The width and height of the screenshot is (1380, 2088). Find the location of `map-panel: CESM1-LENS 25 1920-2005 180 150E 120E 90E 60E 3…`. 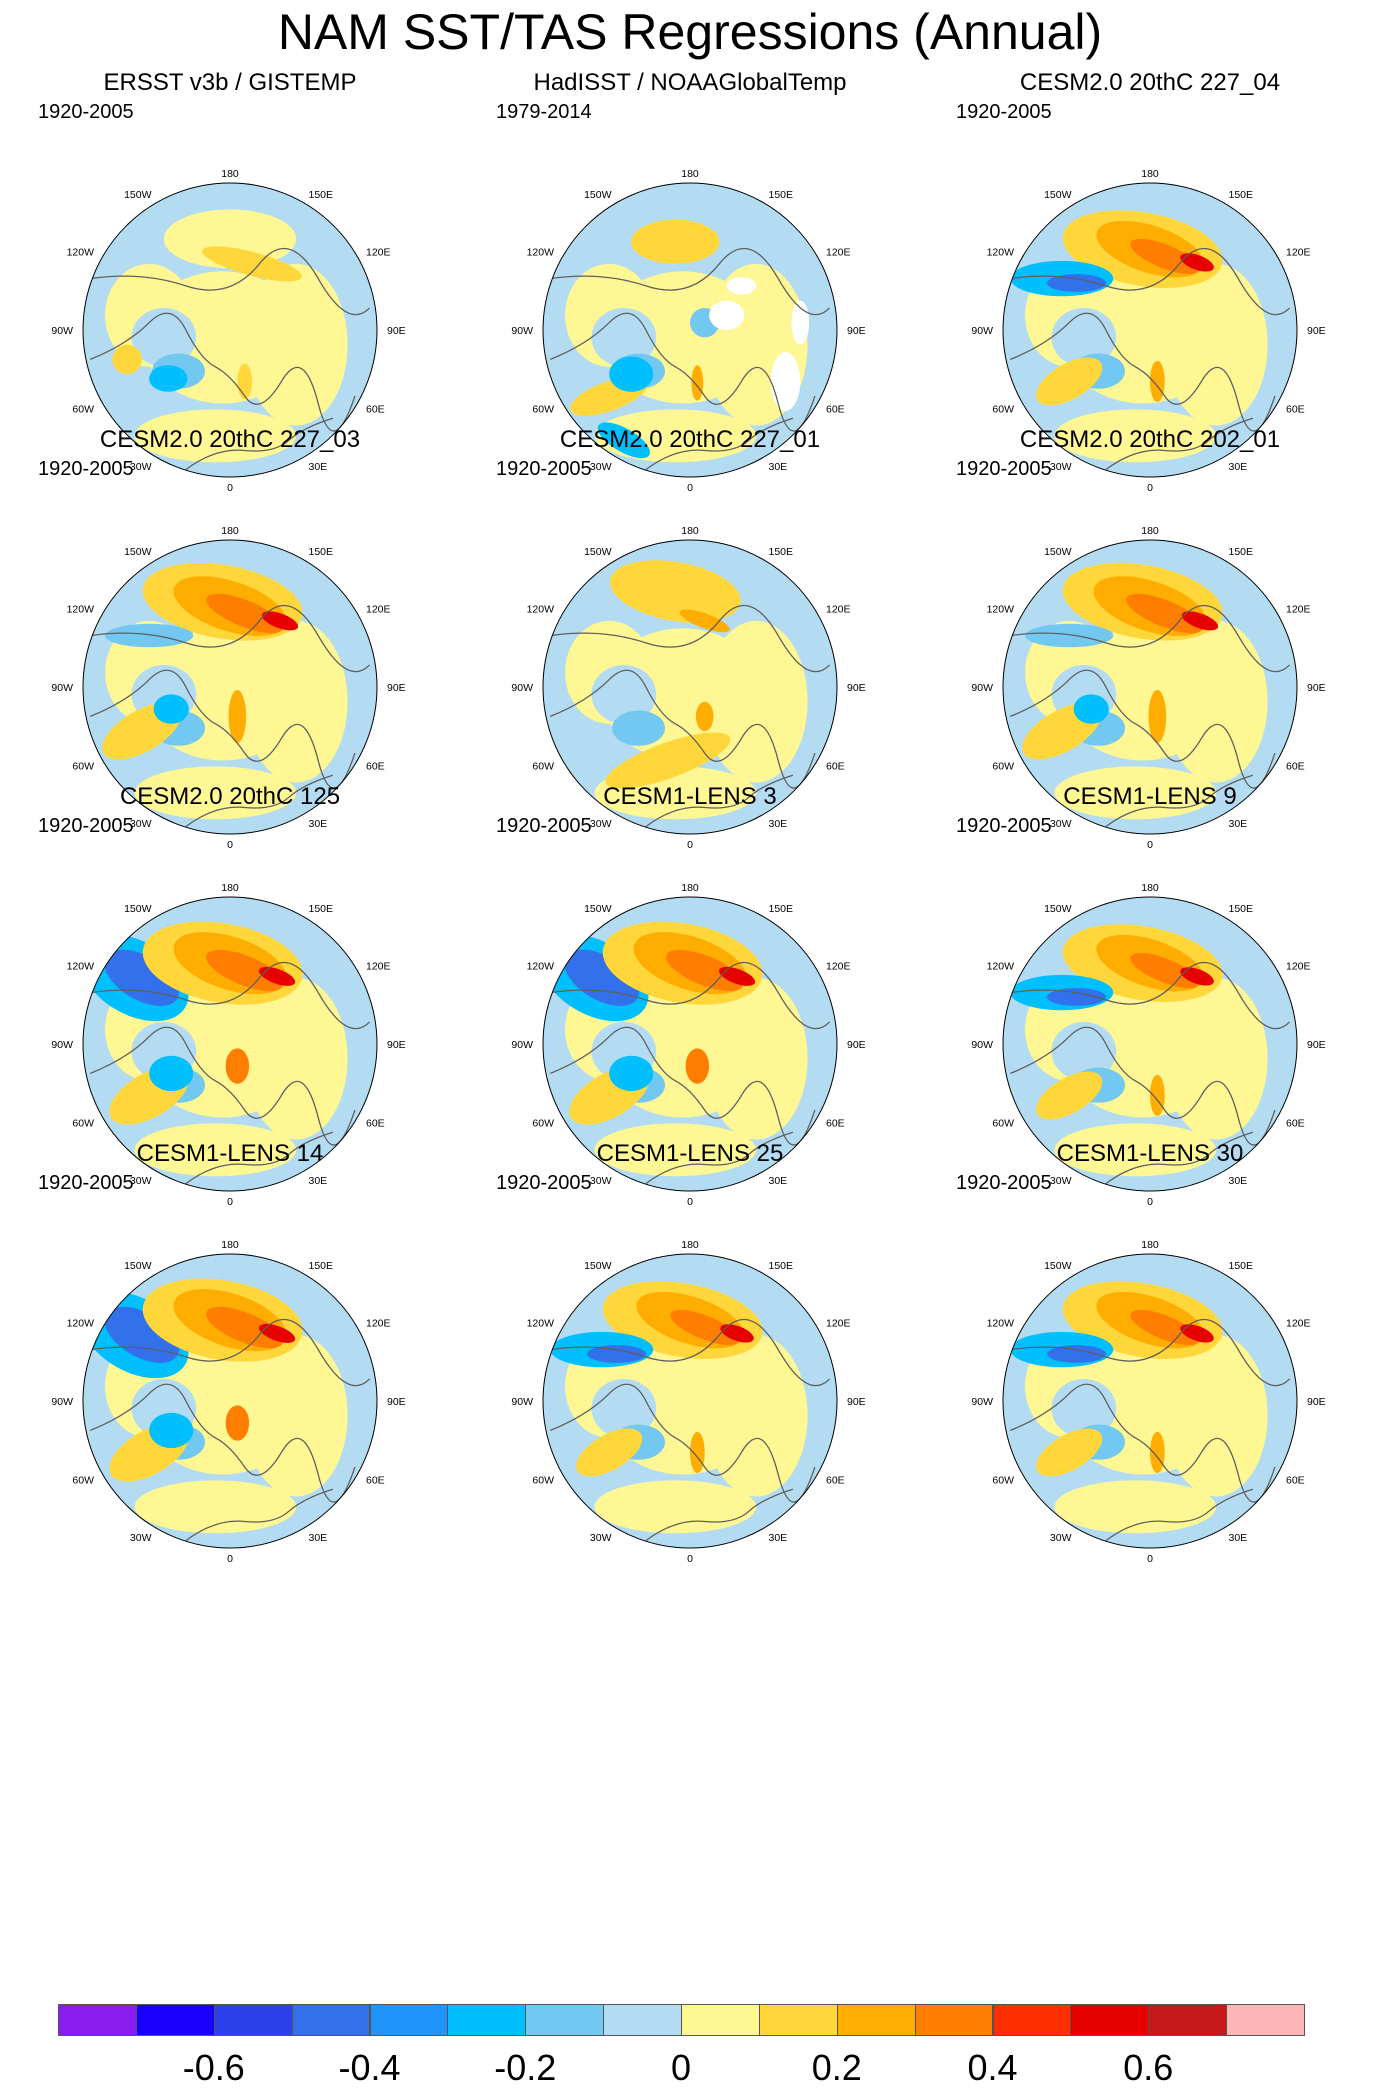

map-panel: CESM1-LENS 25 1920-2005 180 150E 120E 90E 60E 3… is located at coordinates (690, 1376).